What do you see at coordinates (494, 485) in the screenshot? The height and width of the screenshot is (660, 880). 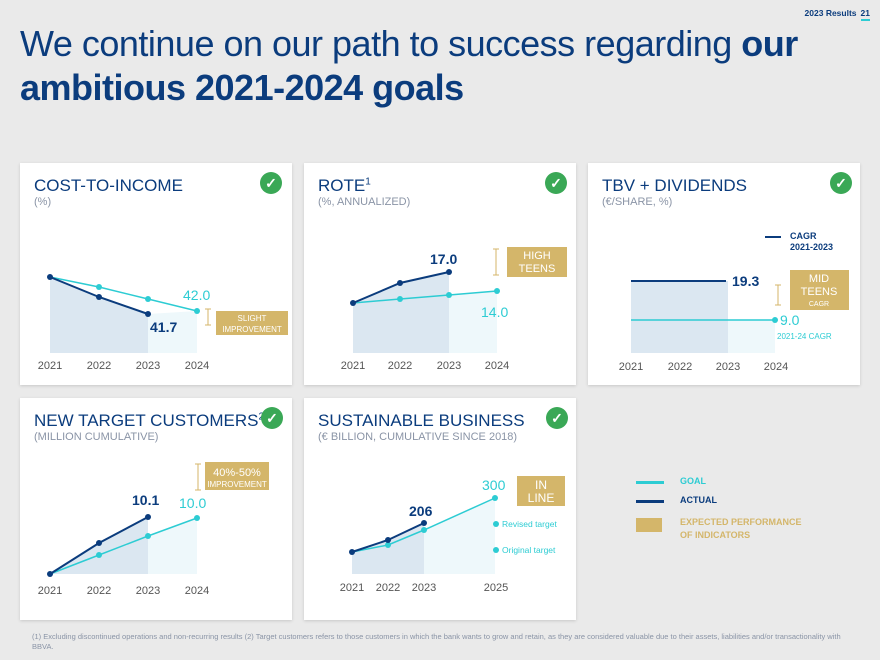 I see `goal-value-label: 300` at bounding box center [494, 485].